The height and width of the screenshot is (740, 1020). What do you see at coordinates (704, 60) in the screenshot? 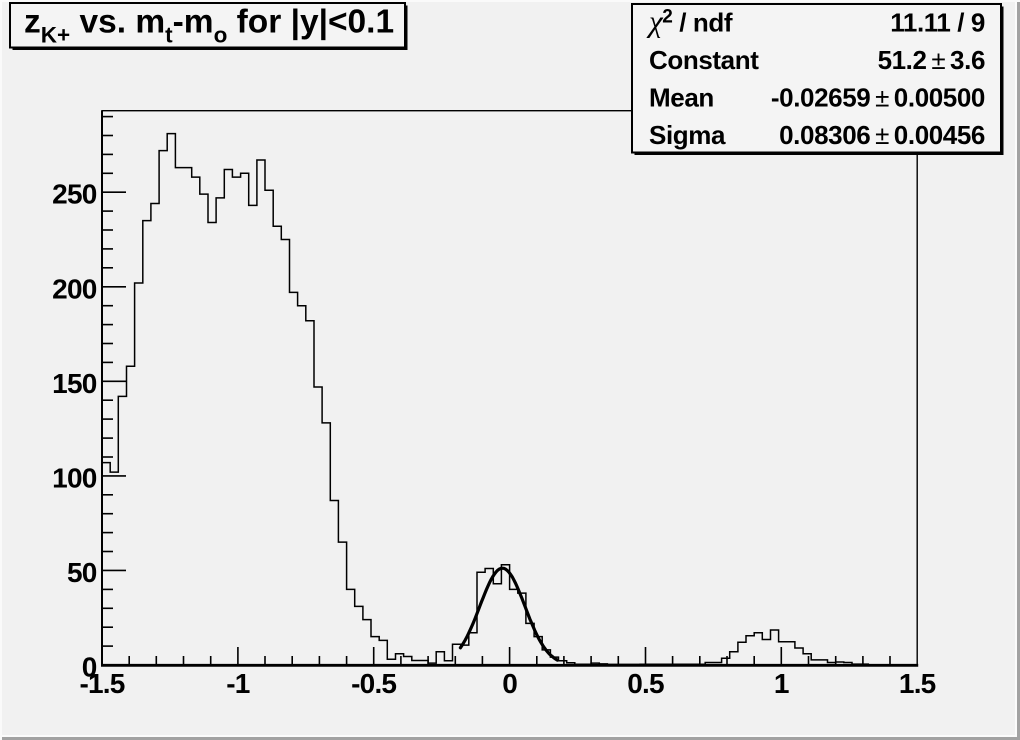
I see `svg-text: Constant` at bounding box center [704, 60].